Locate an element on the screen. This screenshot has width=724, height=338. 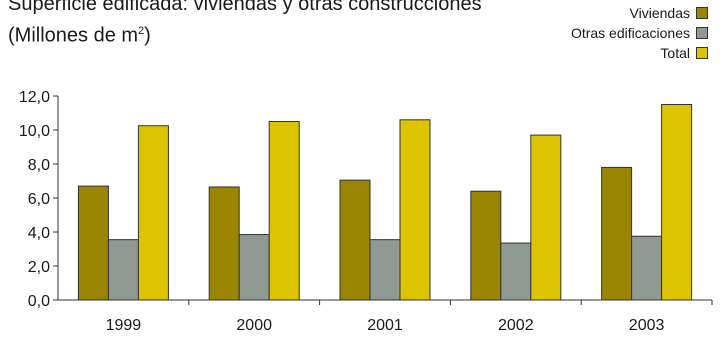
subtitle-superscript: 2 is located at coordinates (141, 31).